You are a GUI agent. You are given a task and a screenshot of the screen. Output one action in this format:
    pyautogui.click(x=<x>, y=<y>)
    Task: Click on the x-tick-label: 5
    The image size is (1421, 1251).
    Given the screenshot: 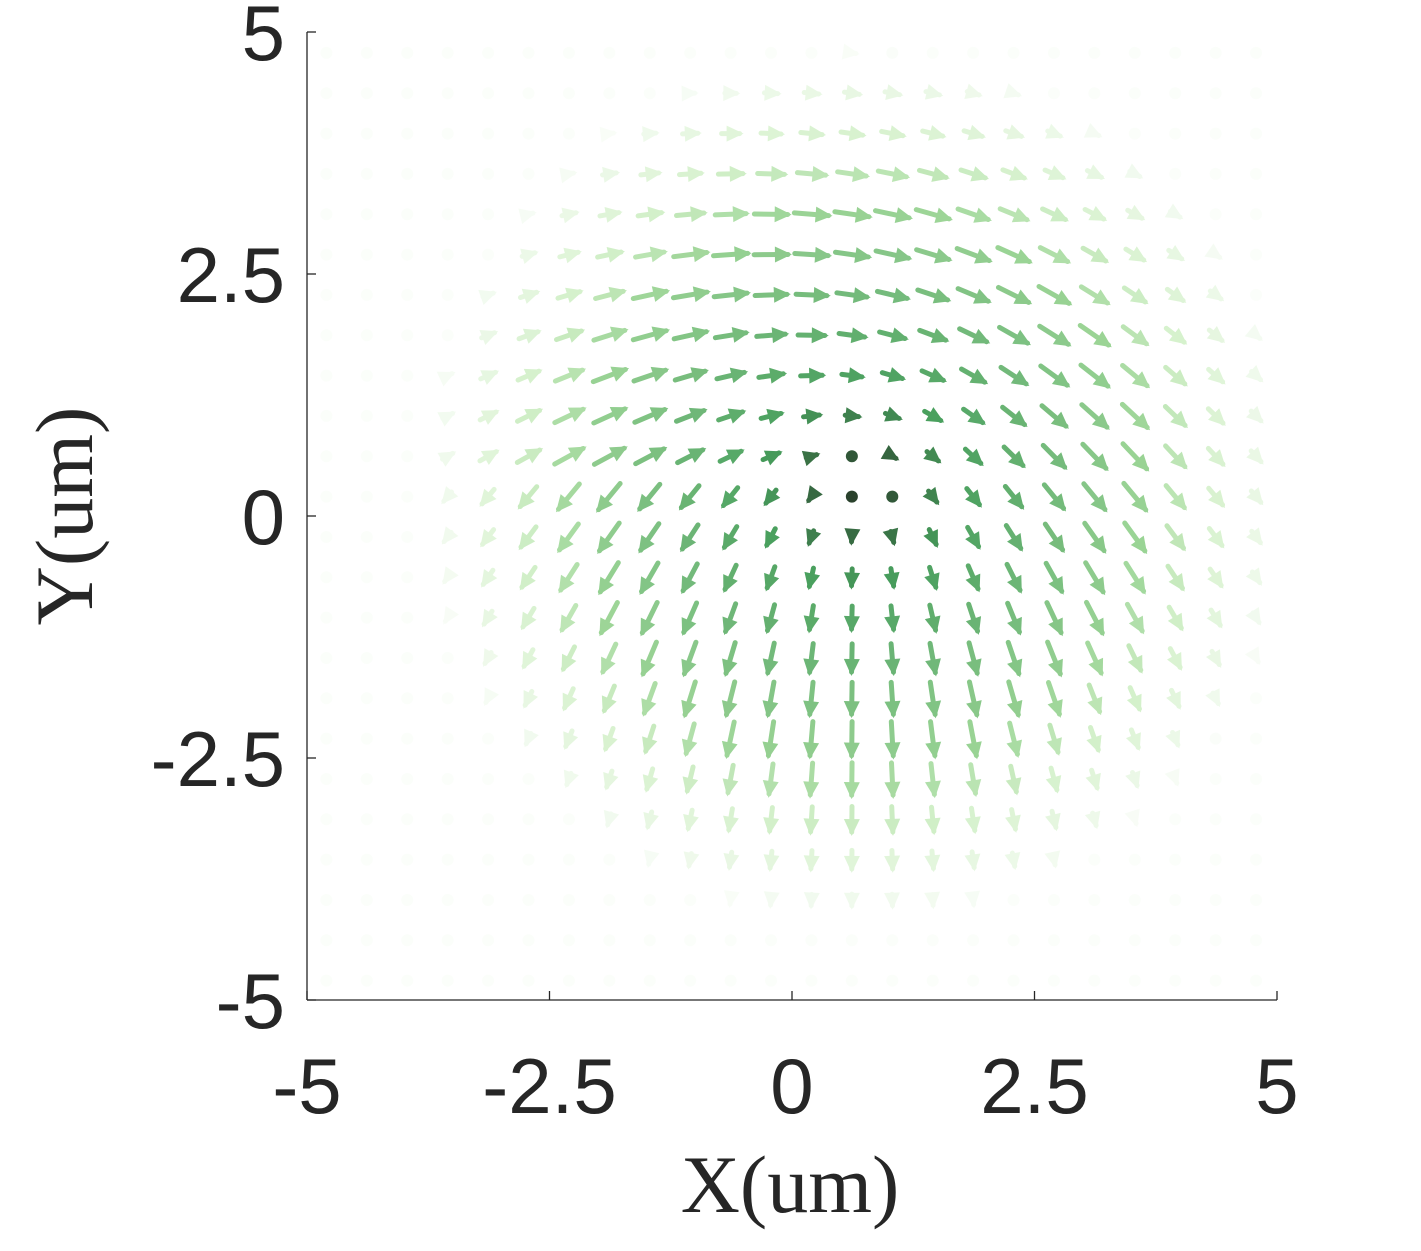 What is the action you would take?
    pyautogui.click(x=1276, y=1086)
    